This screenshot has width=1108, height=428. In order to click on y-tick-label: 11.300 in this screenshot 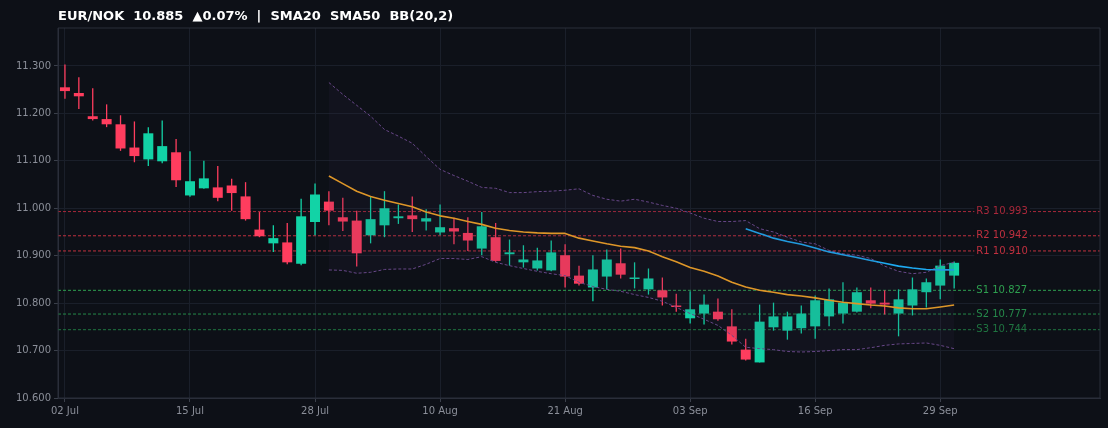, I will do `click(33, 65)`.